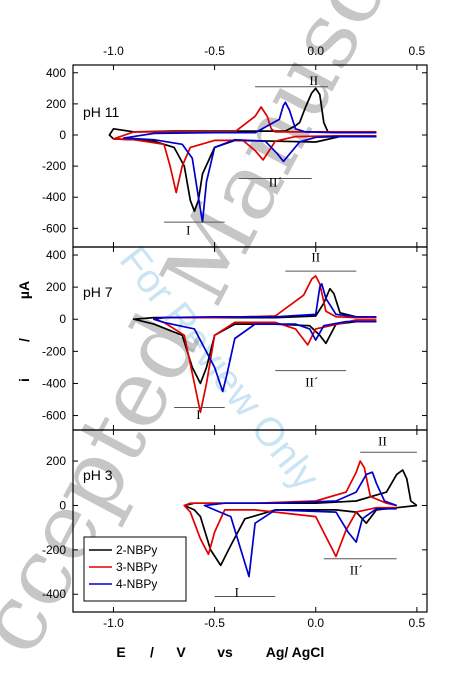 The width and height of the screenshot is (474, 678). I want to click on legend-label-4-nbpy: 4-NBPy, so click(136, 584).